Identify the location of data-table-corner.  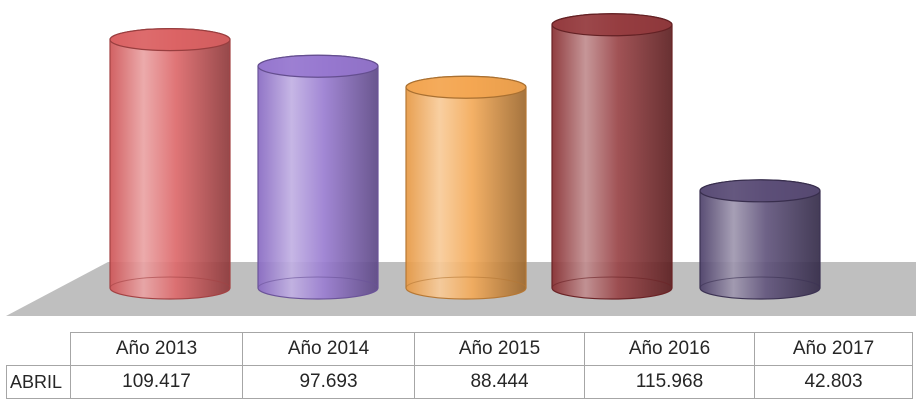
(38, 349).